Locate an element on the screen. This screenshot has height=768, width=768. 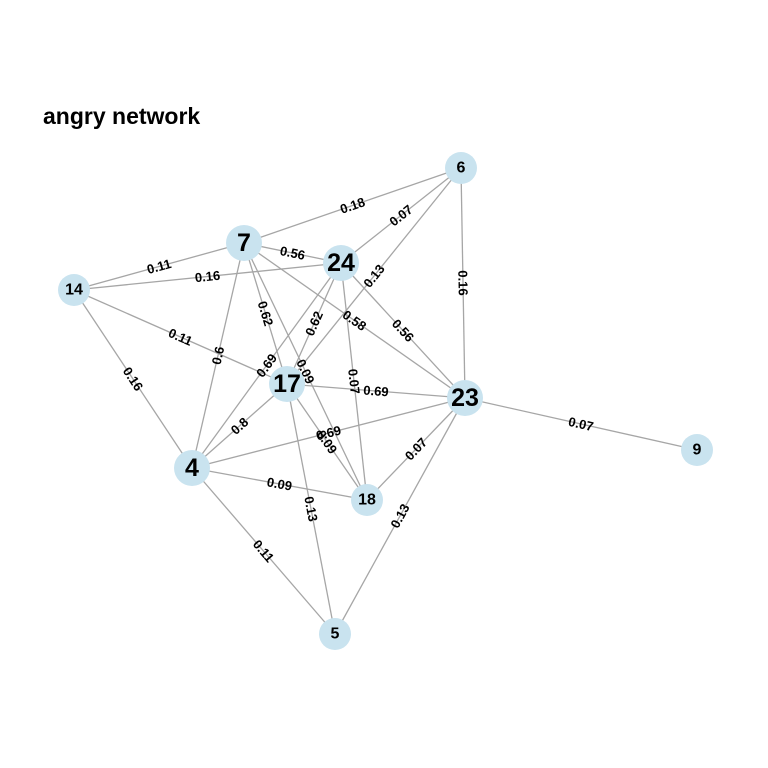
node-label: 6 is located at coordinates (461, 168).